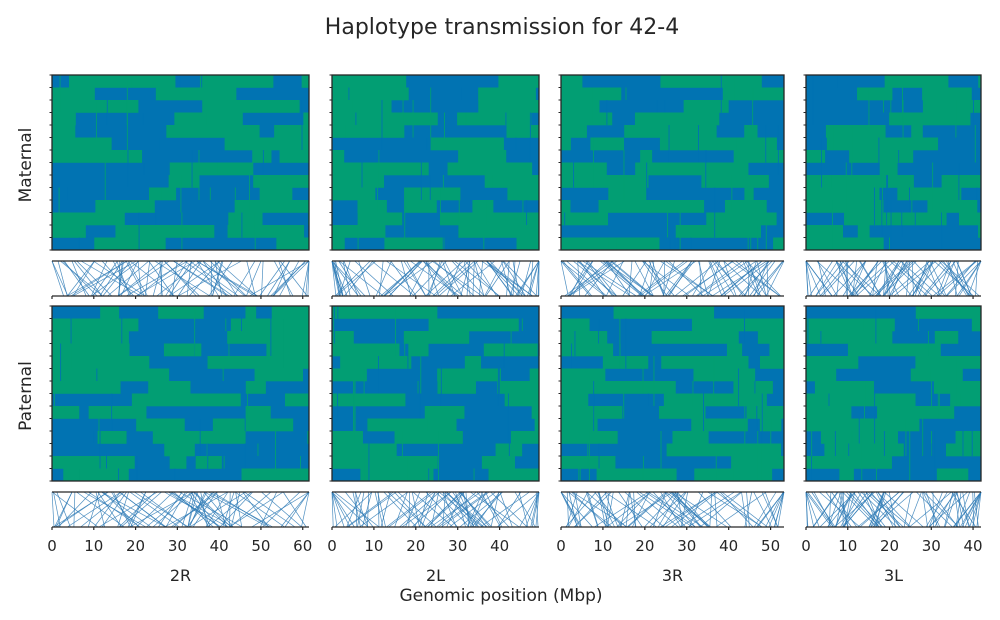  Describe the element at coordinates (893, 509) in the screenshot. I see `position-links-3l-paternal` at that location.